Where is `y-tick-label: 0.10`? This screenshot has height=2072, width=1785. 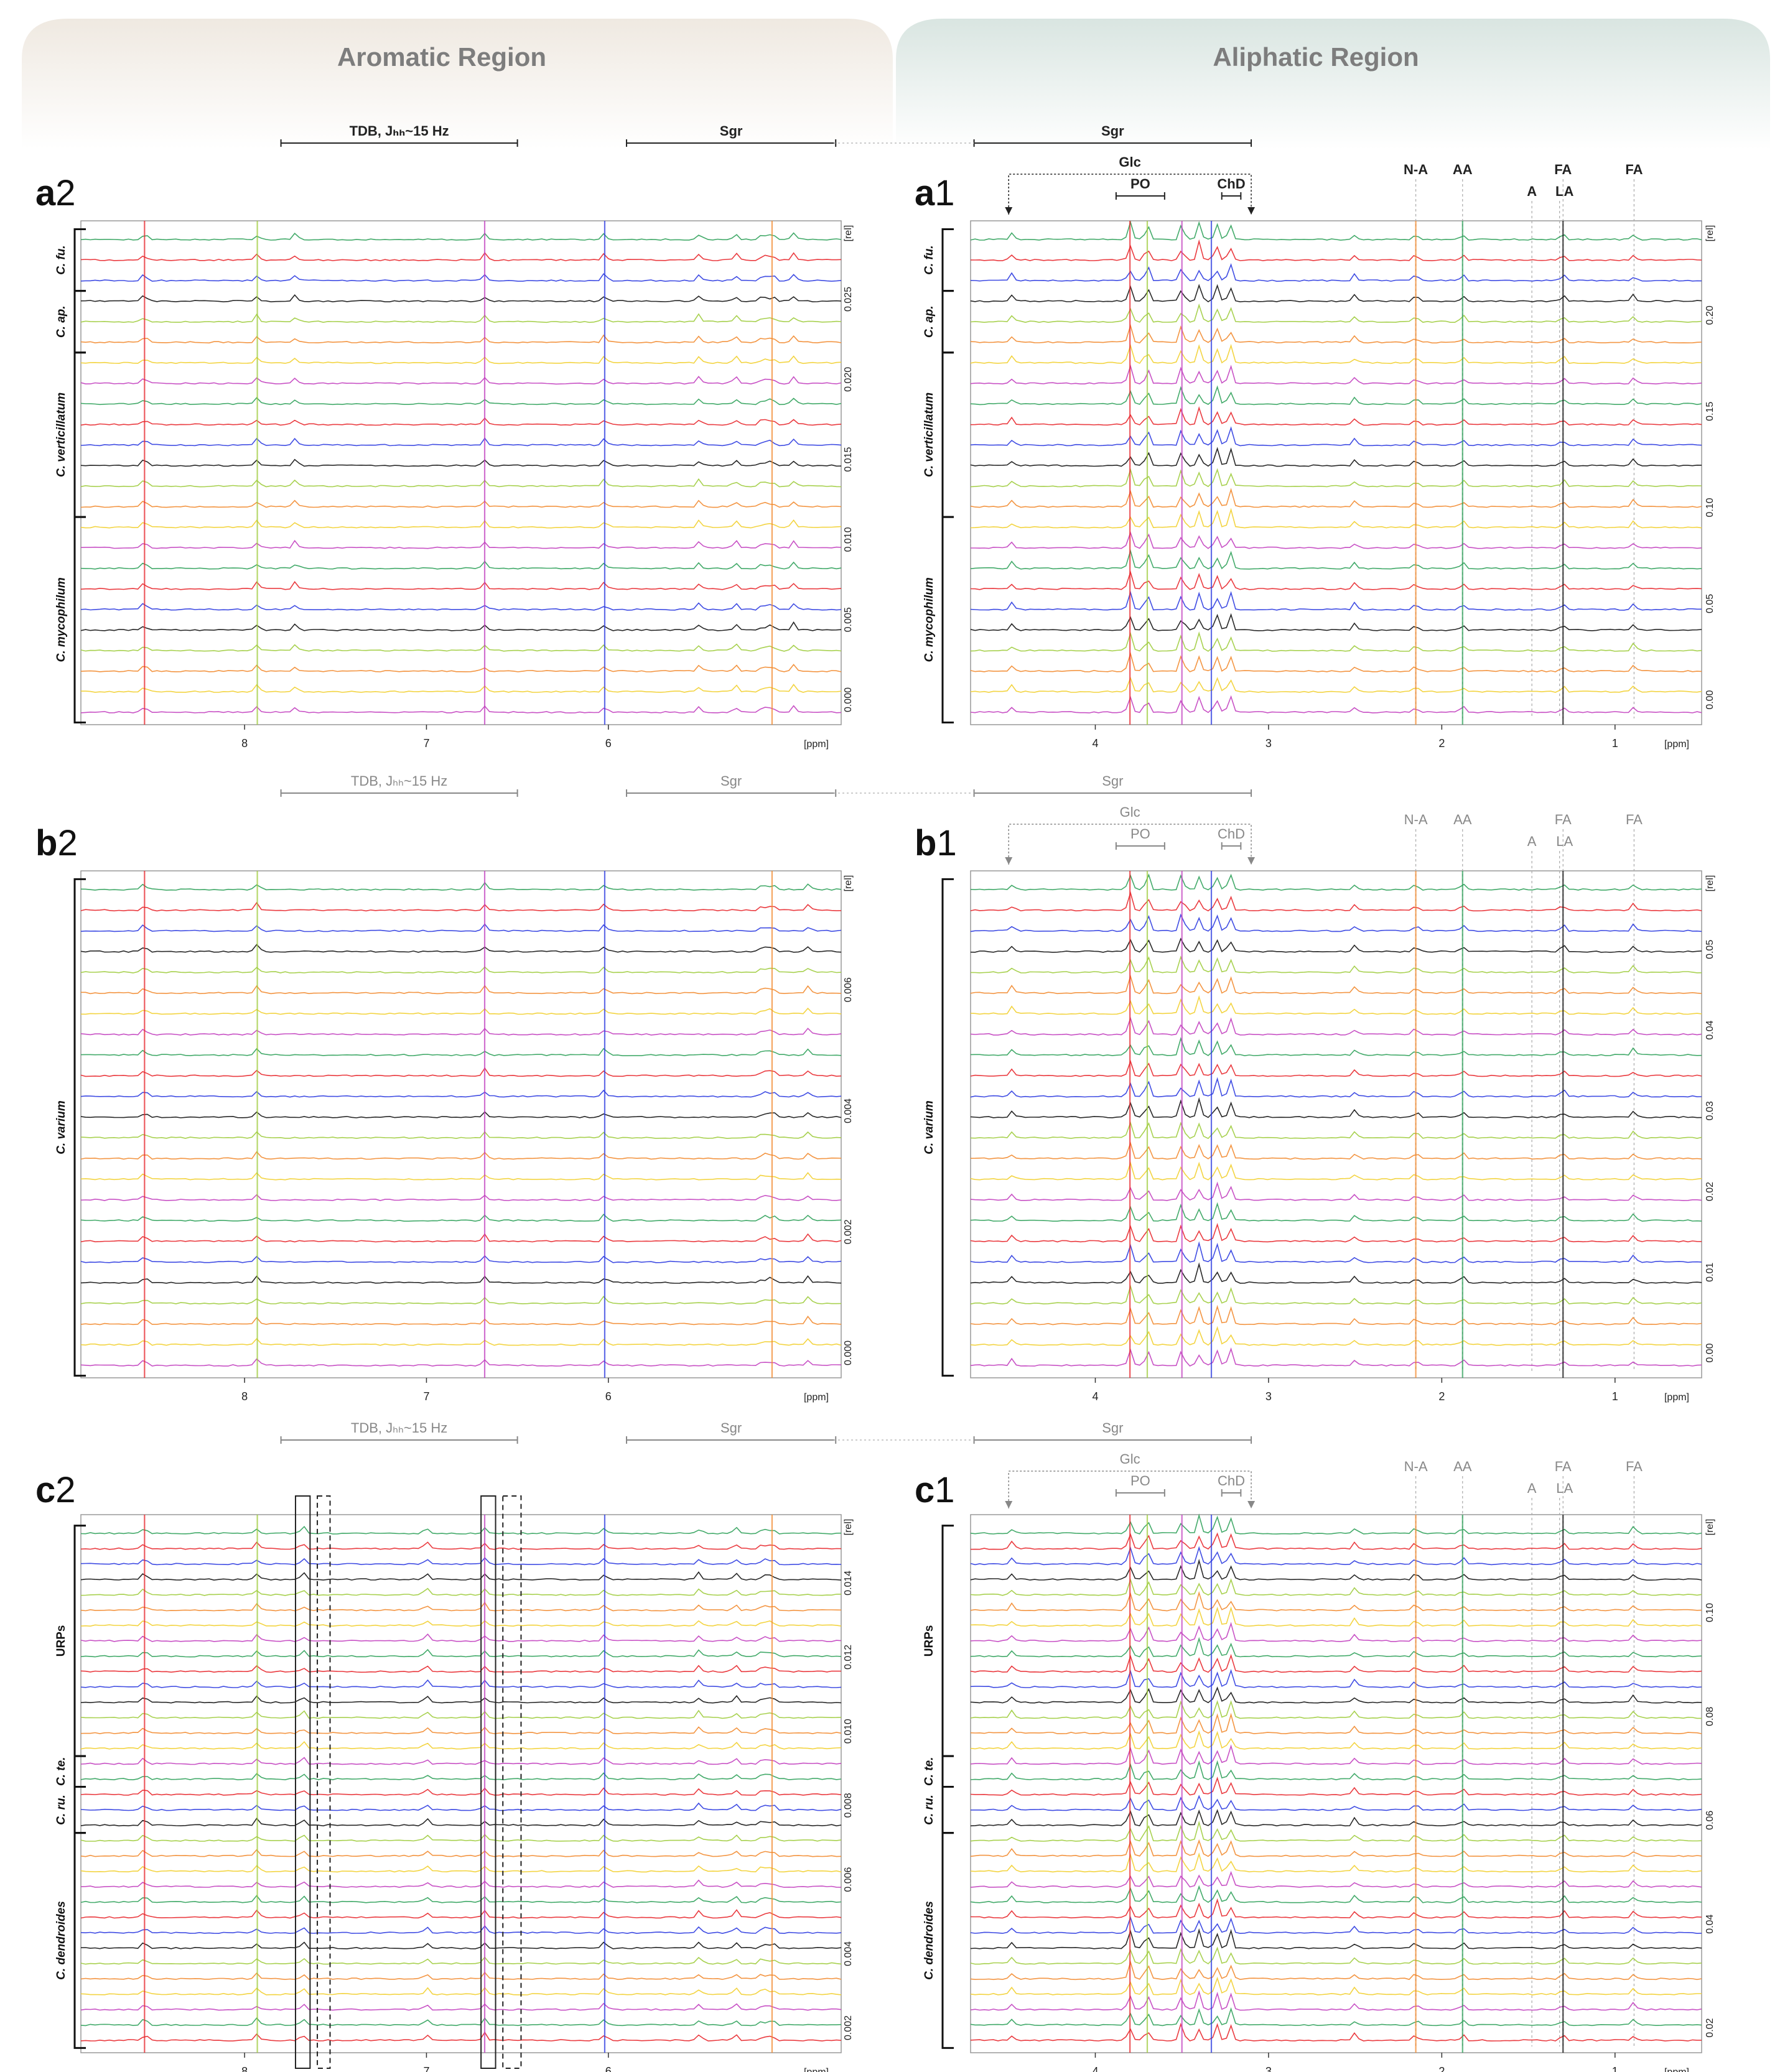 y-tick-label: 0.10 is located at coordinates (1710, 507).